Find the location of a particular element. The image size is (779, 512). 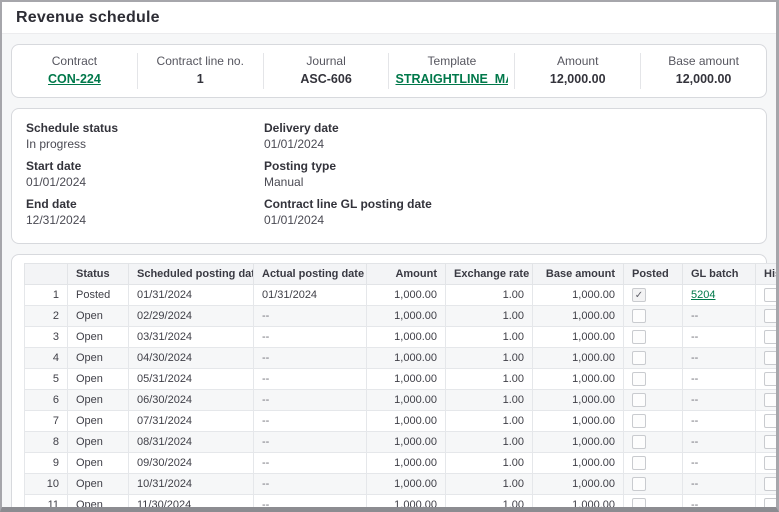

cell-scheduled: 10/31/2024 is located at coordinates (191, 484).